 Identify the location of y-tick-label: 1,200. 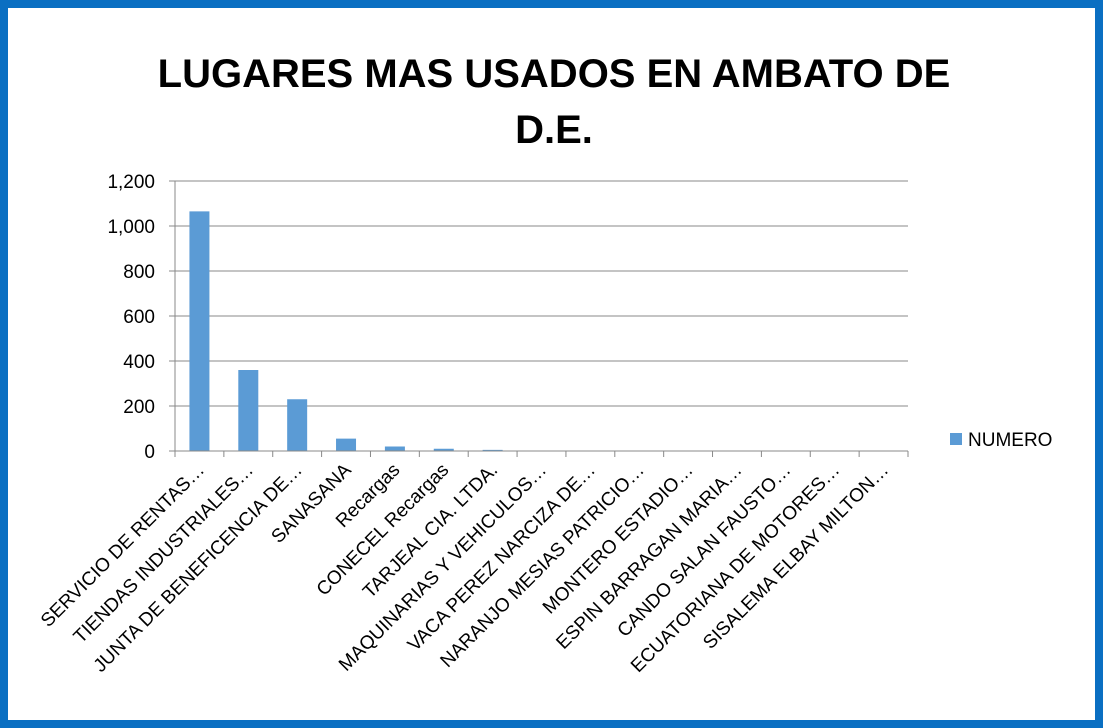
(131, 182).